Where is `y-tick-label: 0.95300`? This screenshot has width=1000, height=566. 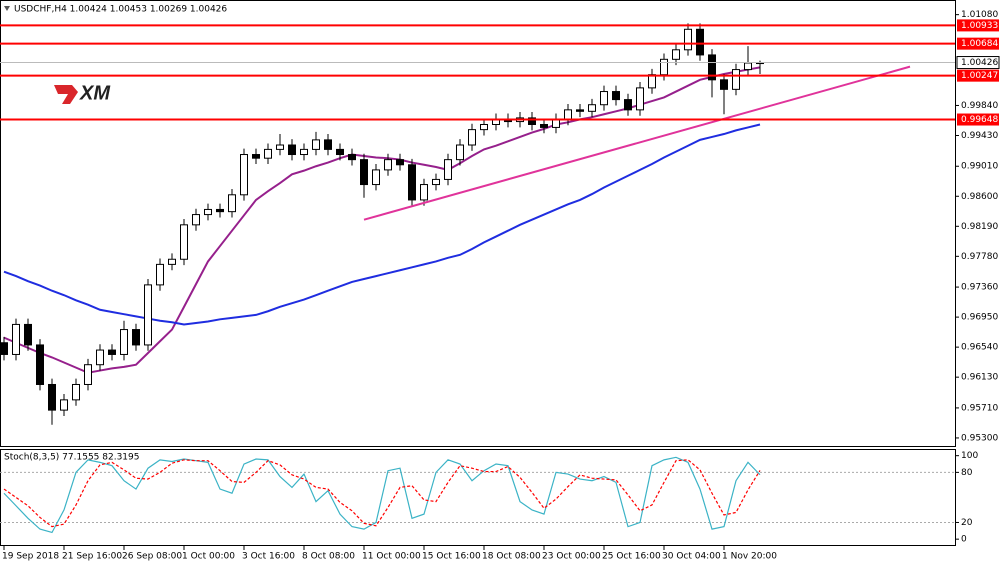
y-tick-label: 0.95300 is located at coordinates (979, 438).